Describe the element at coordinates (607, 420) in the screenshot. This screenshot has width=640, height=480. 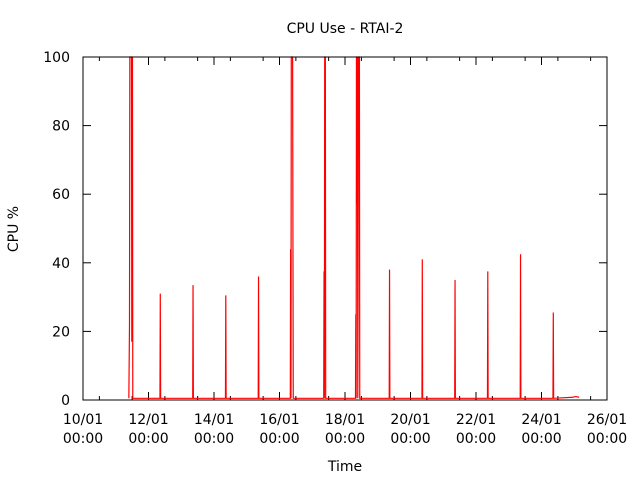
I see `x-tick-label-date: 26/01` at that location.